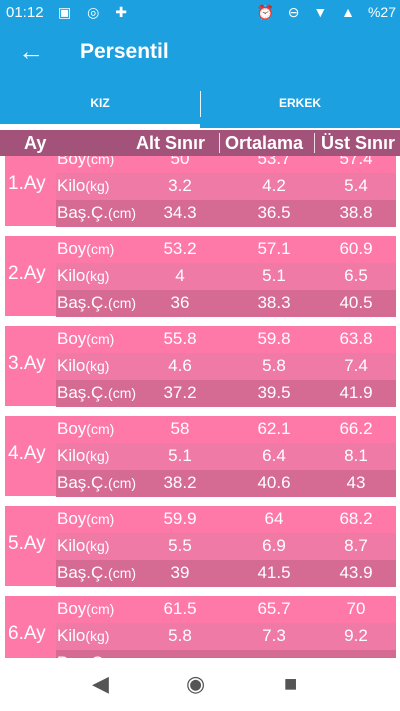 This screenshot has height=711, width=400. I want to click on metric-row-kilo: Kilo(kg) 5.1 6.4 8.1, so click(200, 456).